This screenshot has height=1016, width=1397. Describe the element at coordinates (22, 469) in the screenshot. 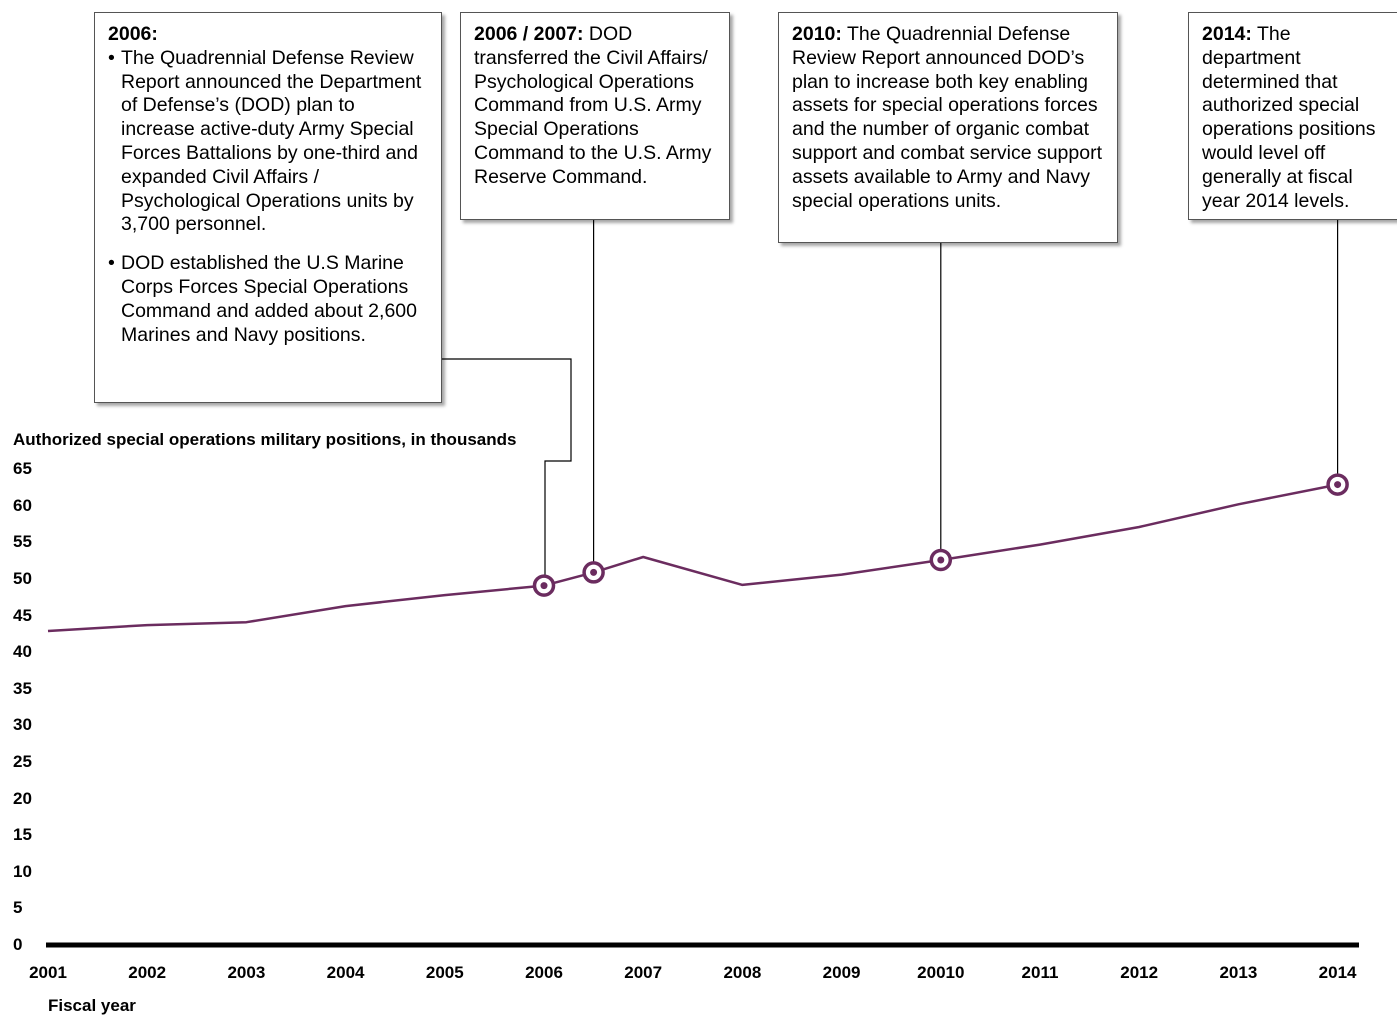

I see `y-tick-label: 65` at that location.